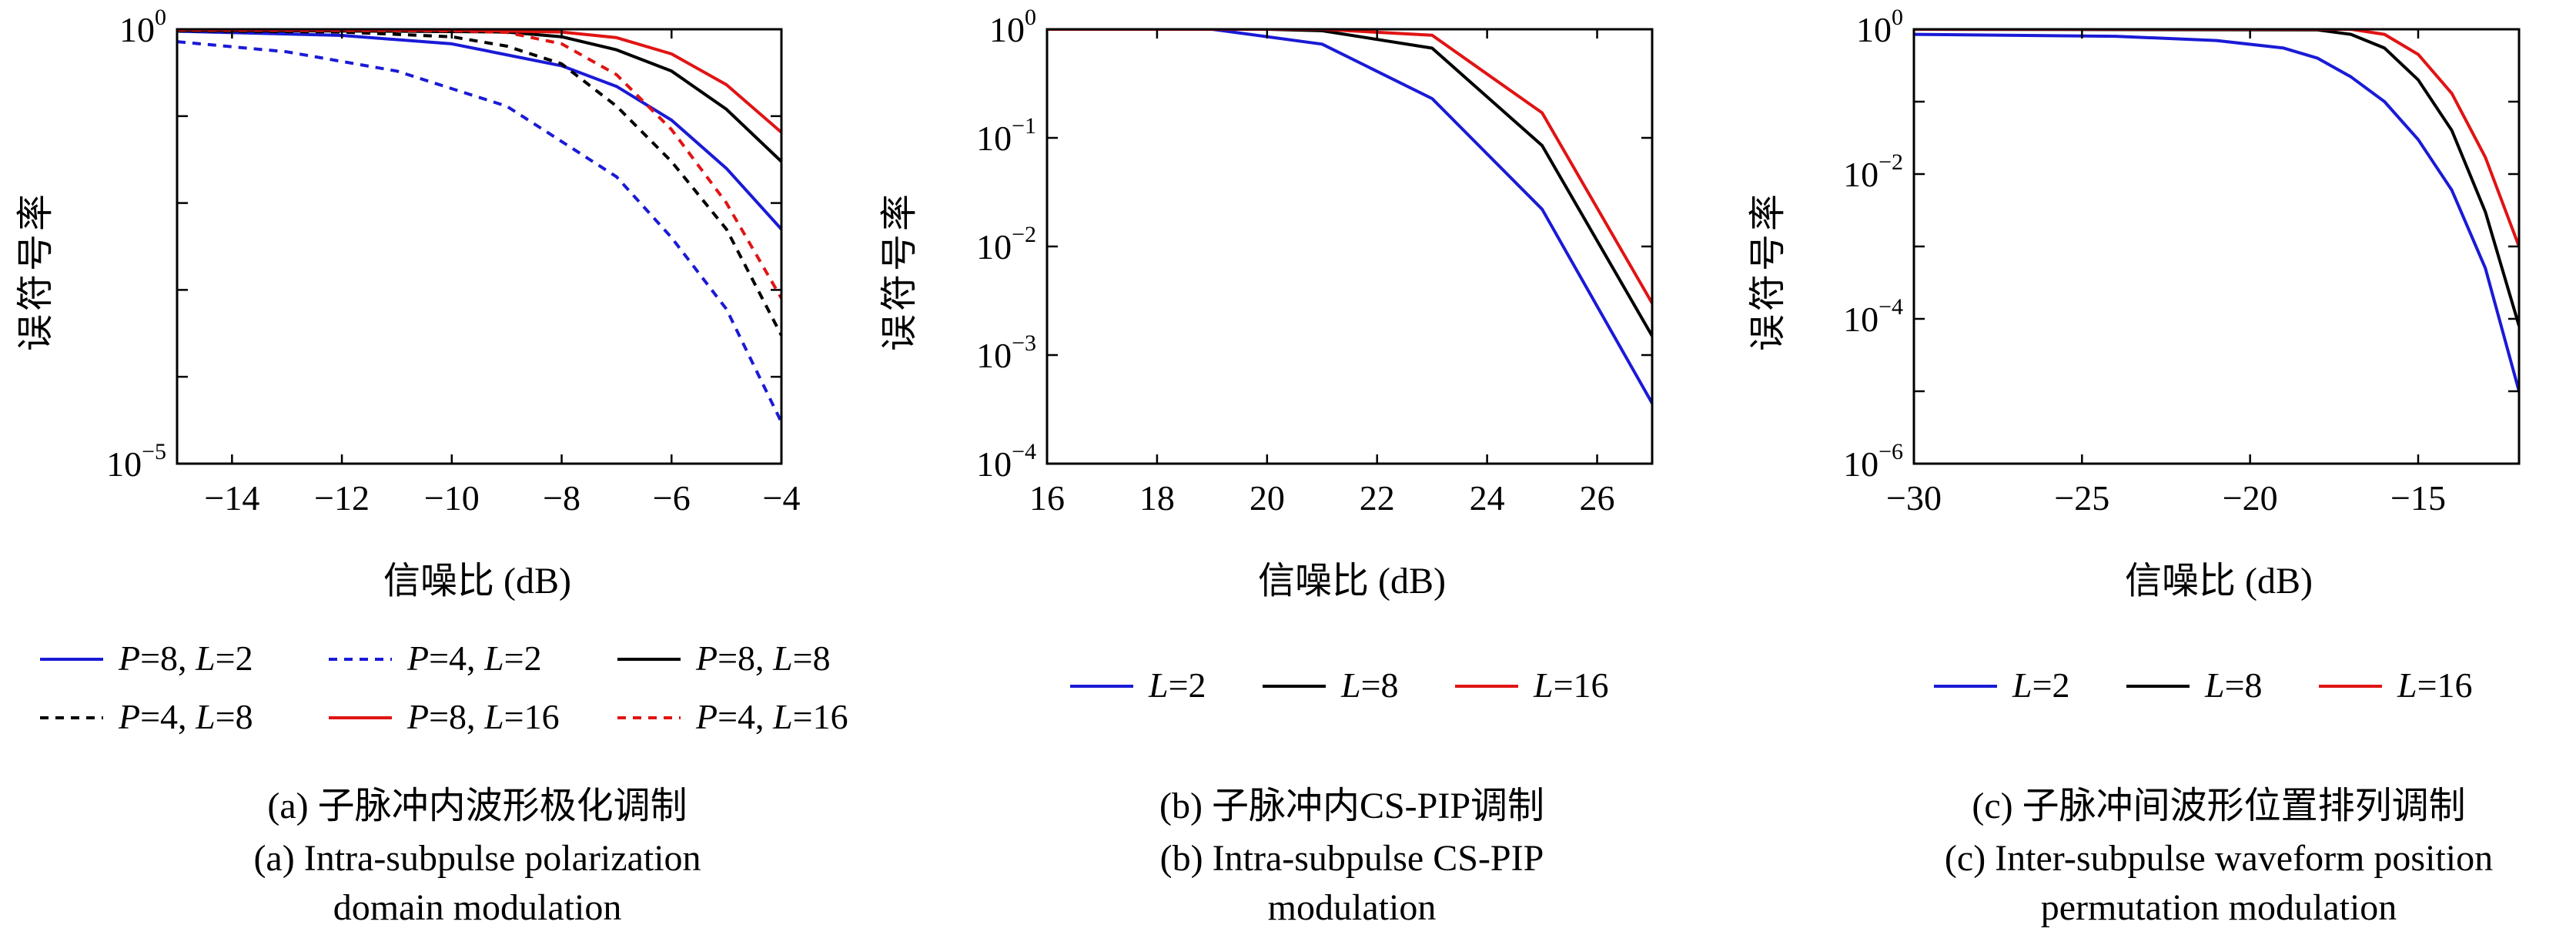 Image resolution: width=2576 pixels, height=935 pixels. What do you see at coordinates (1006, 461) in the screenshot?
I see `y-tick-label-b: 10⁻⁴` at bounding box center [1006, 461].